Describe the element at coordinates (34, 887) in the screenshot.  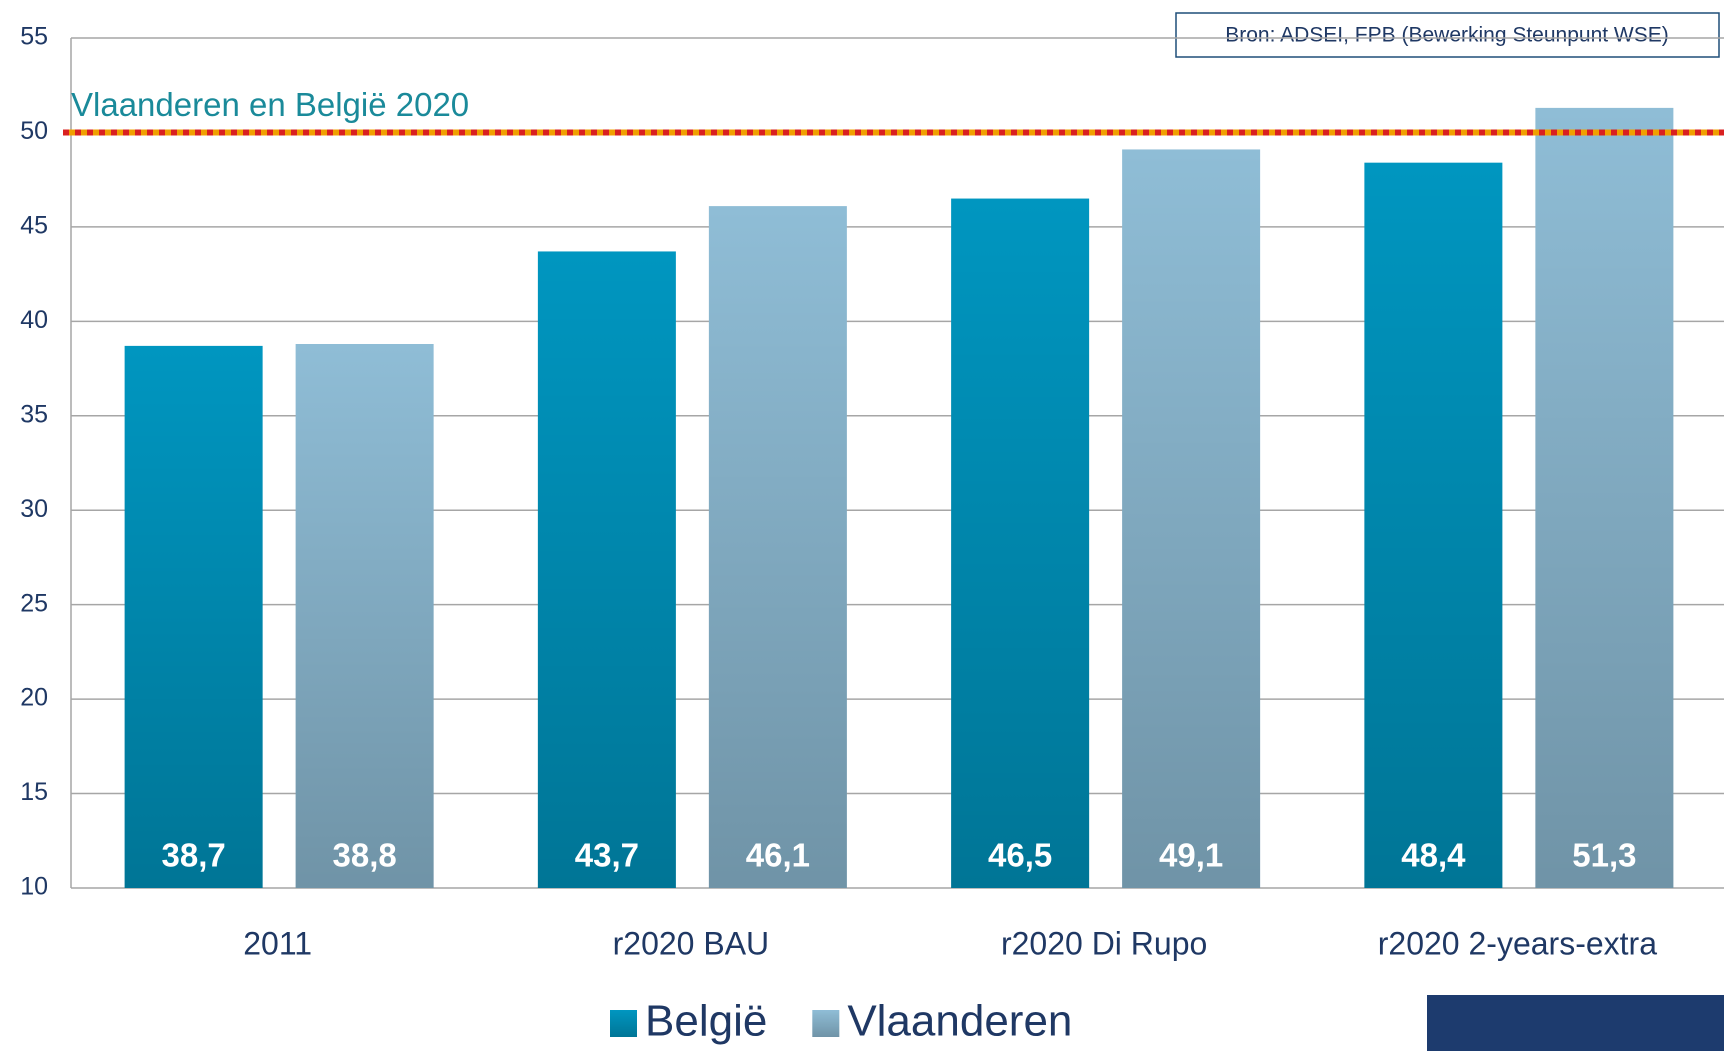
I see `y-tick-label: 10` at that location.